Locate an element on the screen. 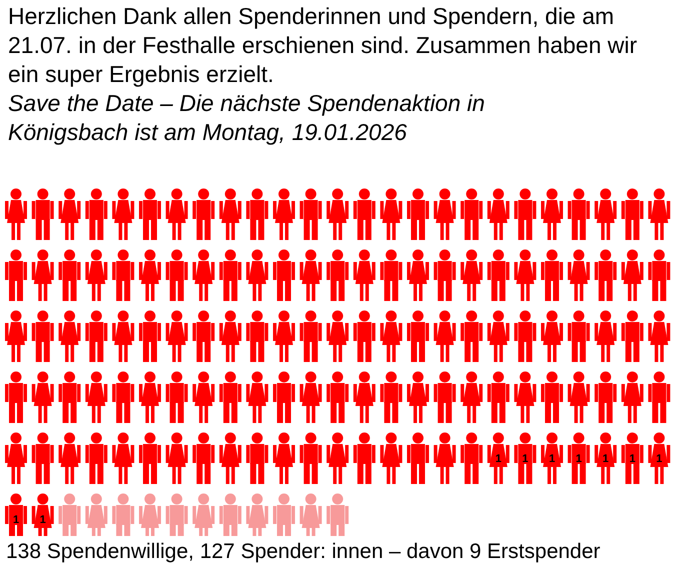 Image resolution: width=688 pixels, height=576 pixels. data-label: 127 Spender: innen – davon is located at coordinates (331, 551).